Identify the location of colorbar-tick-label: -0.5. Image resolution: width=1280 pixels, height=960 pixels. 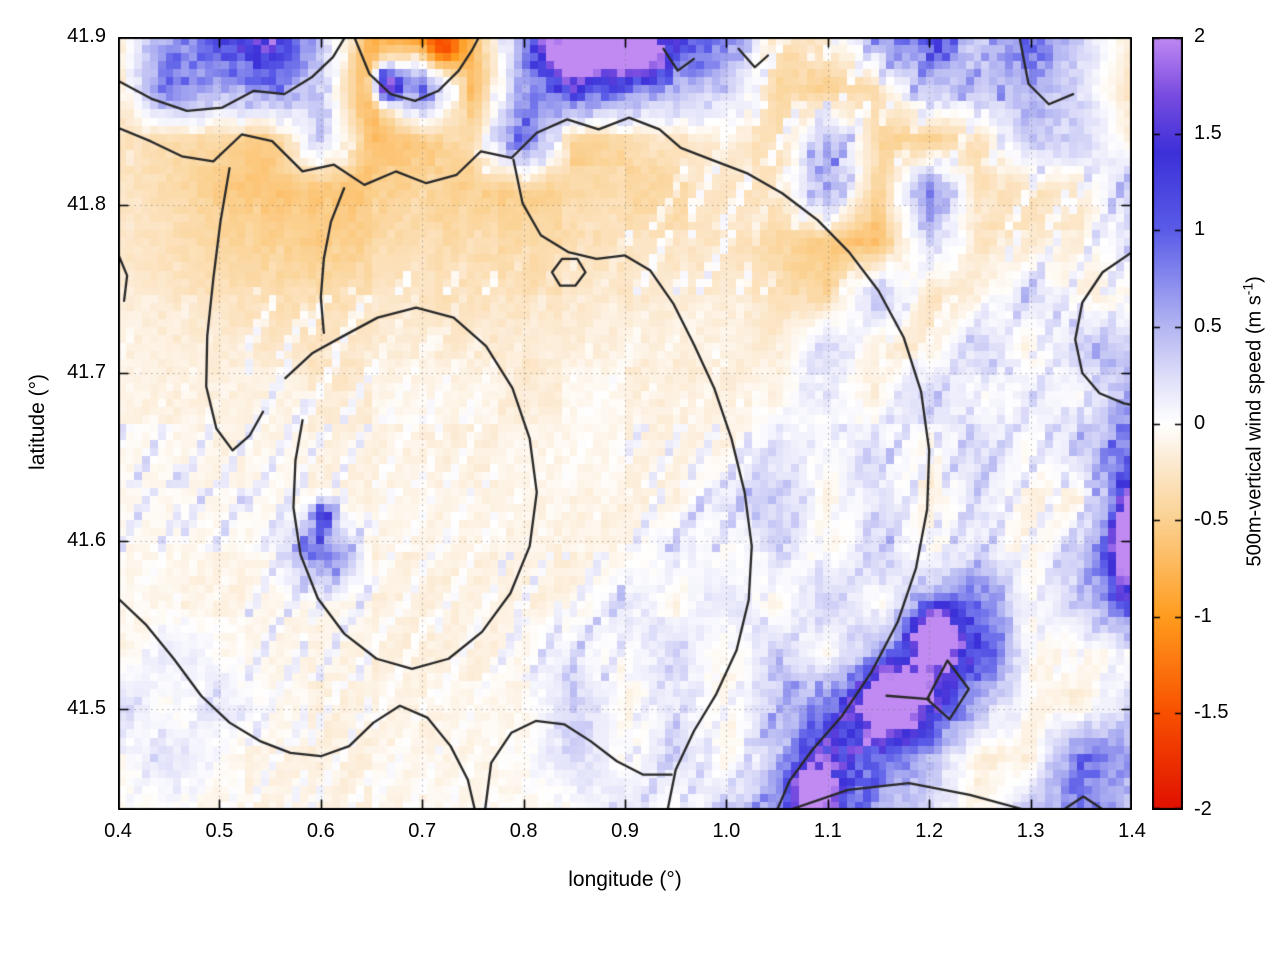
(1211, 519).